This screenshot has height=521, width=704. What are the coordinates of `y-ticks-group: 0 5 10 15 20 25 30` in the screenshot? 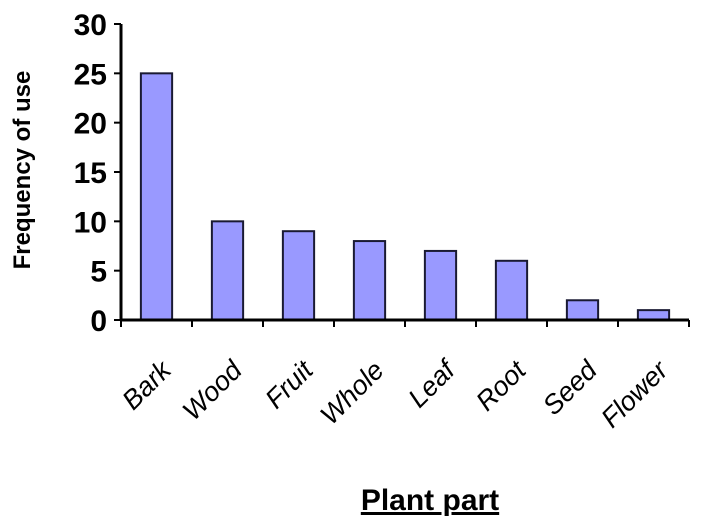 It's located at (97, 173).